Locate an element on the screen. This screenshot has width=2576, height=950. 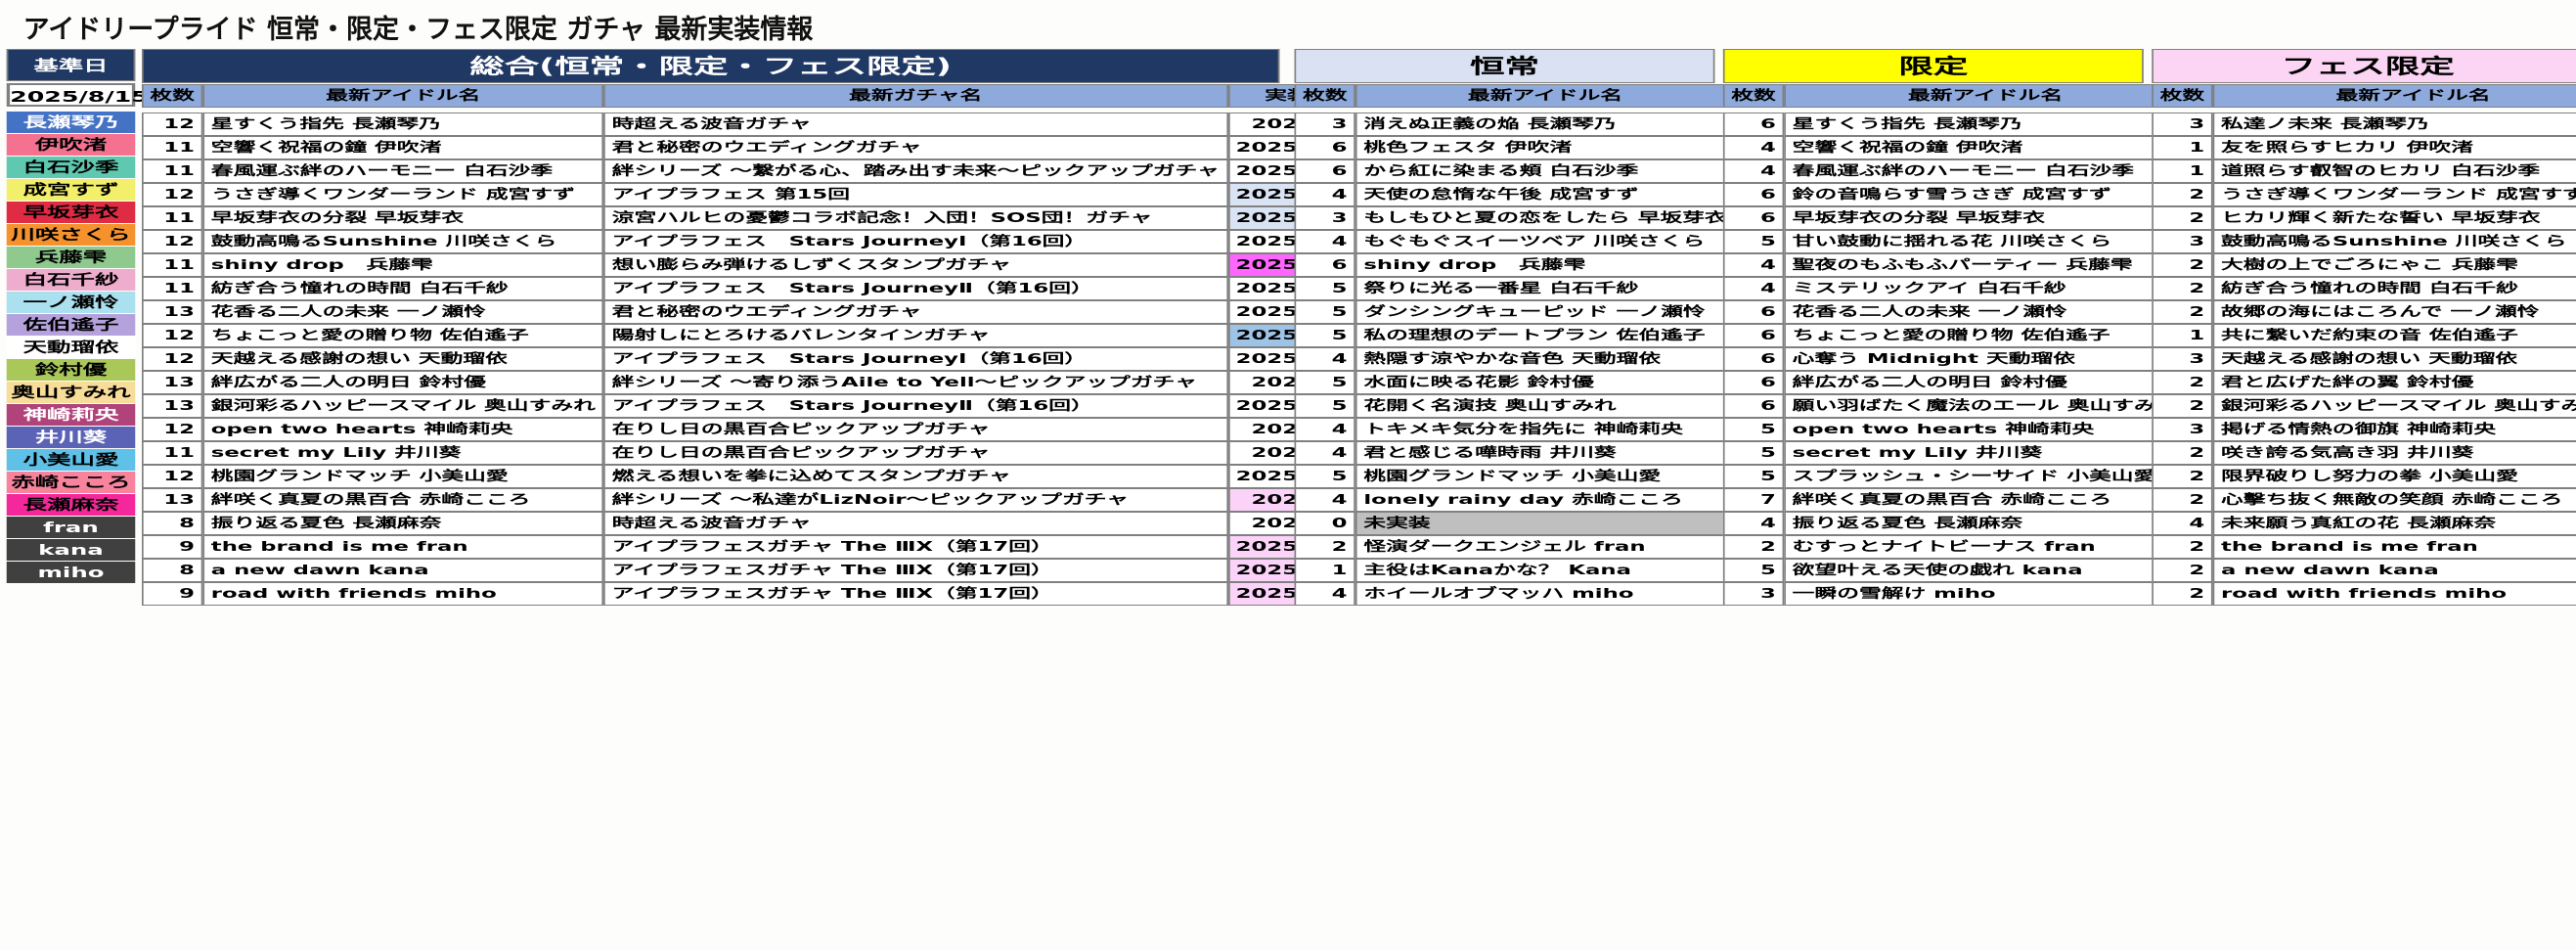
table-cell: 星すくう指先 長瀬琴乃 is located at coordinates (403, 124).